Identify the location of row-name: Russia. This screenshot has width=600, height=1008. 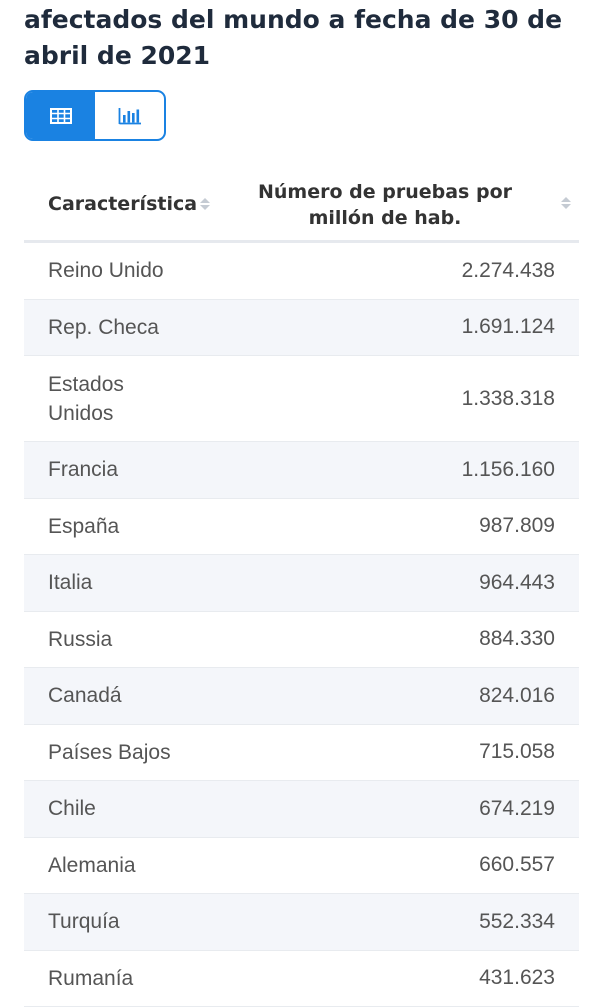
(80, 639).